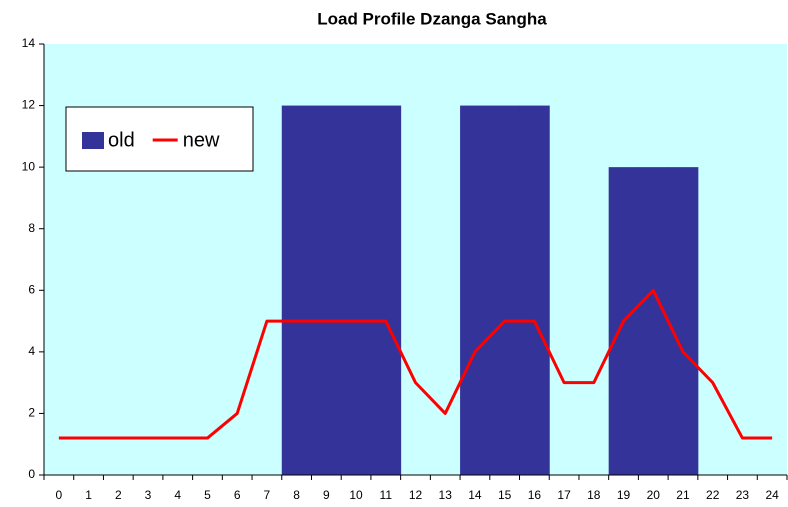  What do you see at coordinates (505, 495) in the screenshot?
I see `x-tick-label: 15` at bounding box center [505, 495].